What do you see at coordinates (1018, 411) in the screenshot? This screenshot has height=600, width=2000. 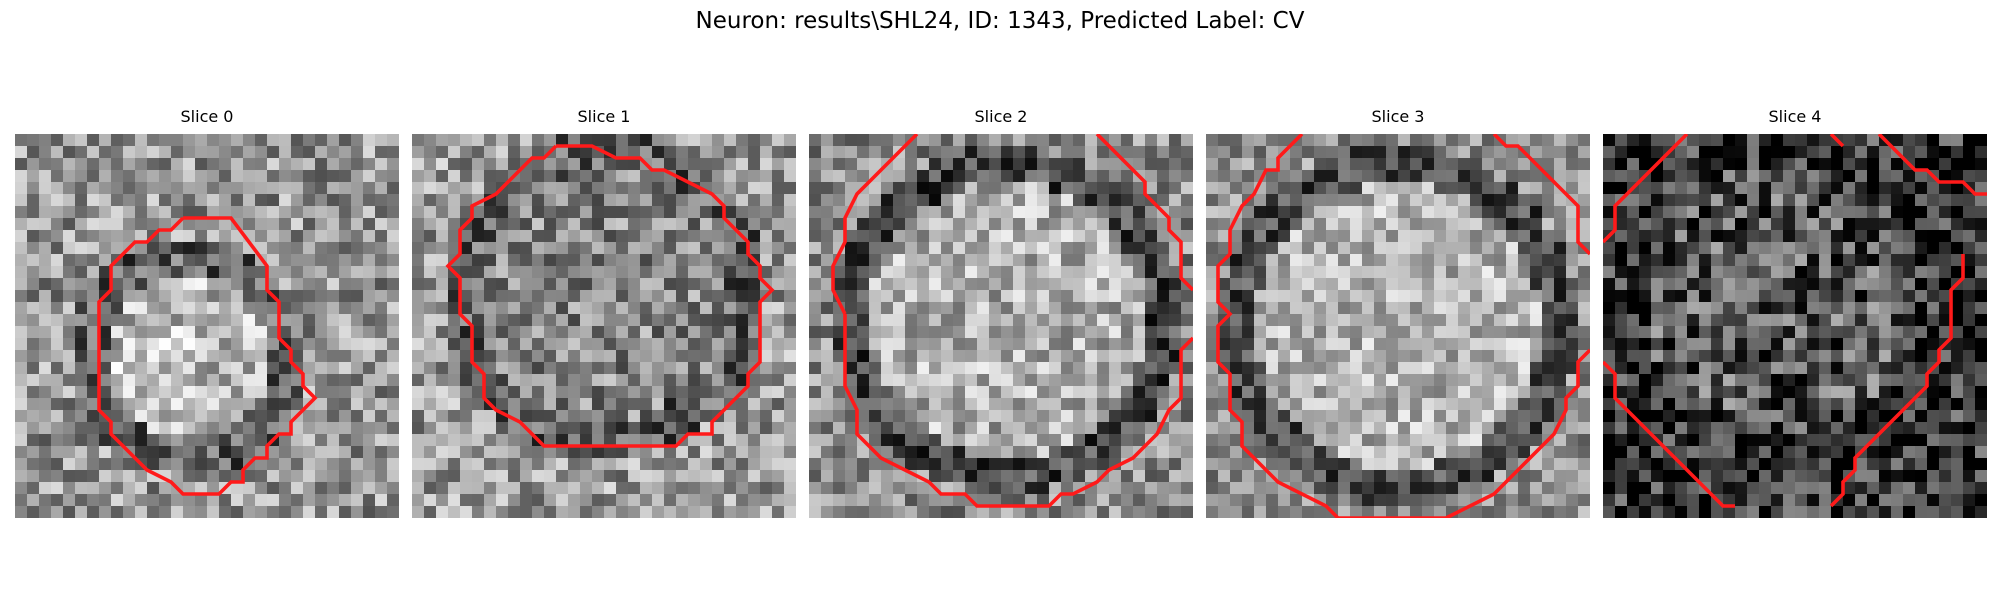 I see `contour-line-2b` at bounding box center [1018, 411].